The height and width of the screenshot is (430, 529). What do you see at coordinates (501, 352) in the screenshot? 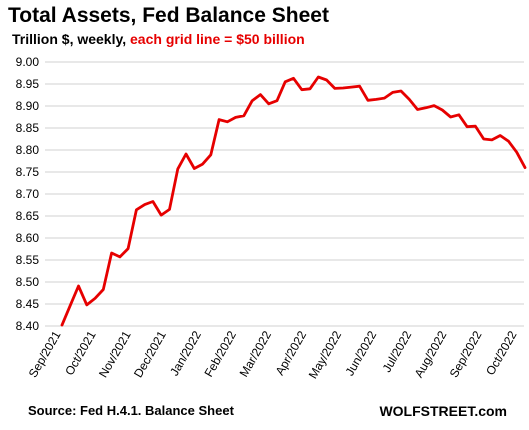
I see `x-tick-label: Oct/2022` at bounding box center [501, 352].